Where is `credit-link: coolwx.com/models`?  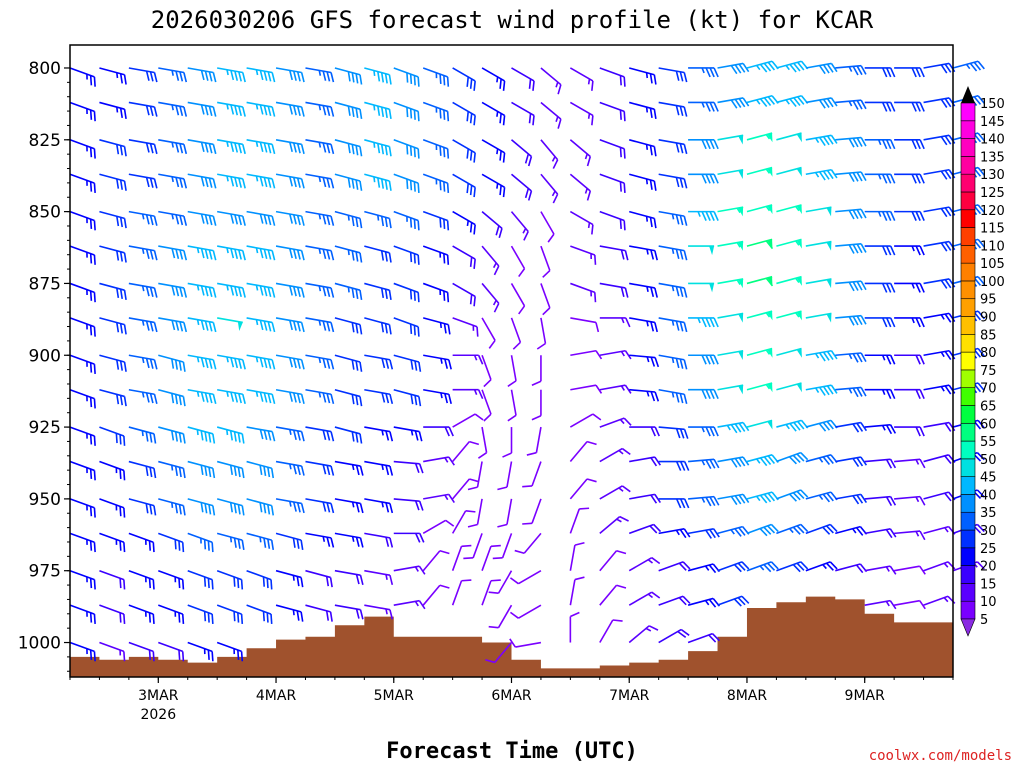
credit-link: coolwx.com/models is located at coordinates (940, 756).